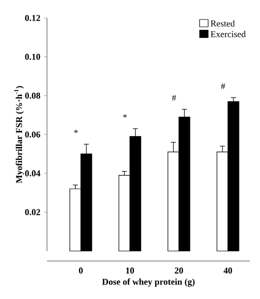  Describe the element at coordinates (80, 271) in the screenshot. I see `x-tick-label: 0` at that location.